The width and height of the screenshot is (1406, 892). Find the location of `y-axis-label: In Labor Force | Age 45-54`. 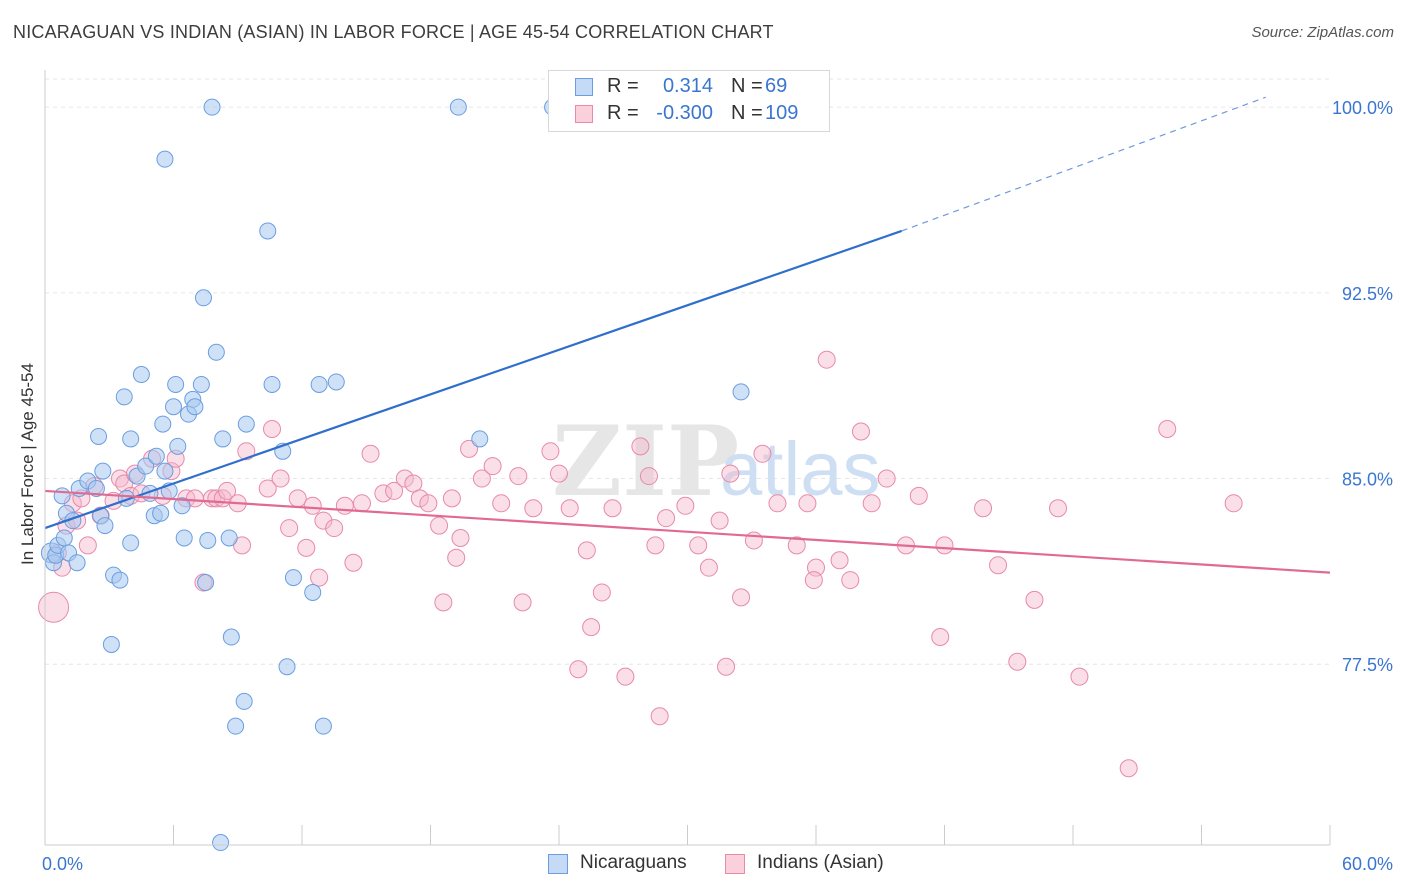

y-axis-label: In Labor Force | Age 45-54 is located at coordinates (27, 464).